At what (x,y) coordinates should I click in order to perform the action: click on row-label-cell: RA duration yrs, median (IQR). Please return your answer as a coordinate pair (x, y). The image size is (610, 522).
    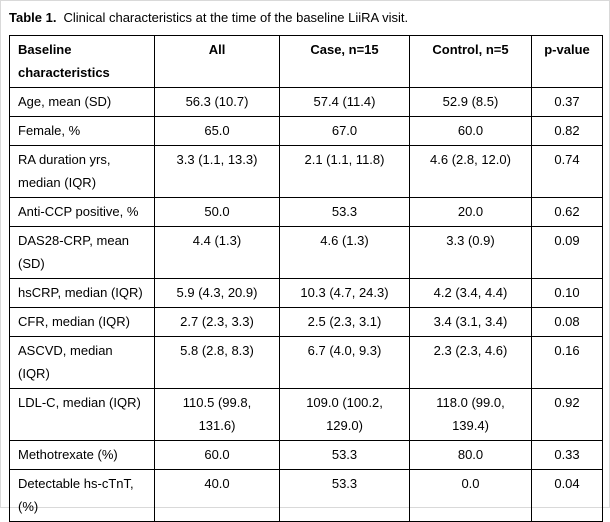
    Looking at the image, I should click on (82, 171).